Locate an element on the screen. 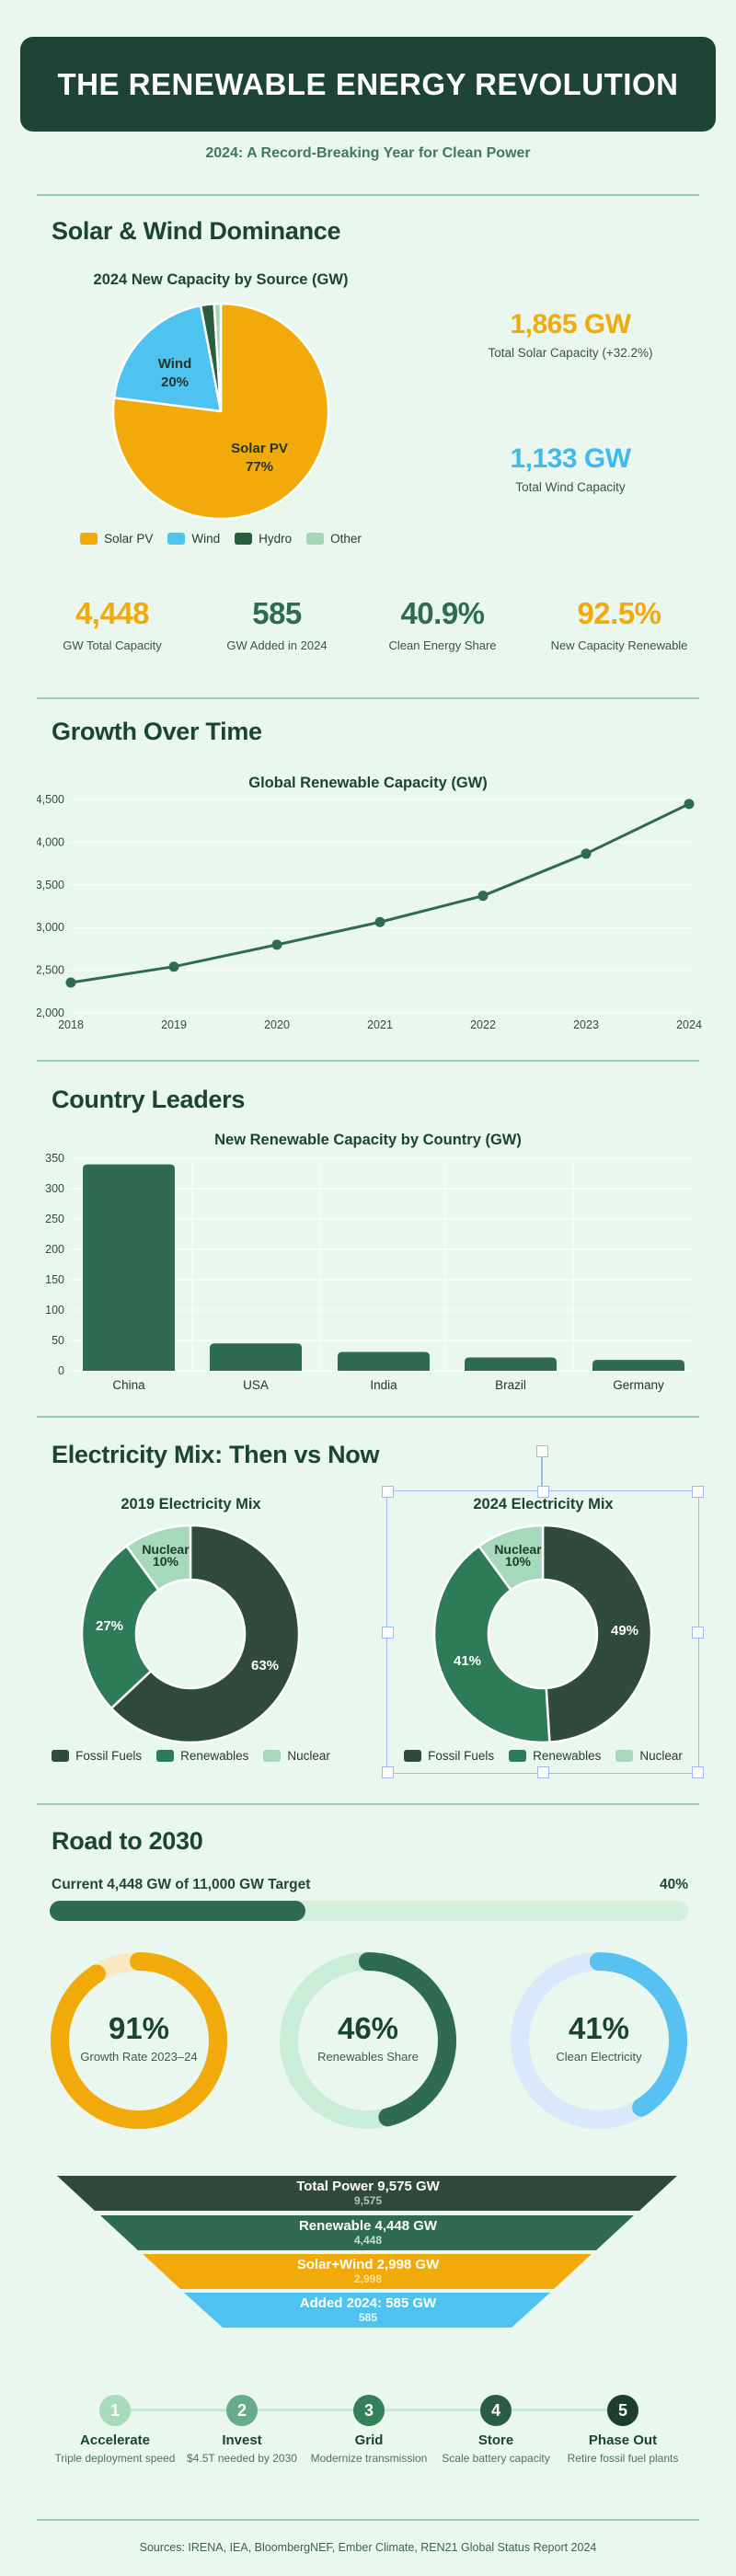 The width and height of the screenshot is (736, 2576). svg-text: 150 is located at coordinates (54, 1279).